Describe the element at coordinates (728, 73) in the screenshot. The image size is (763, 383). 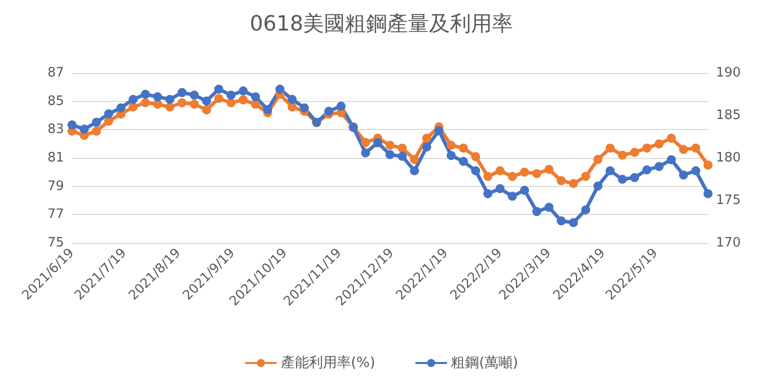
I see `y2-tick-label: 190` at that location.